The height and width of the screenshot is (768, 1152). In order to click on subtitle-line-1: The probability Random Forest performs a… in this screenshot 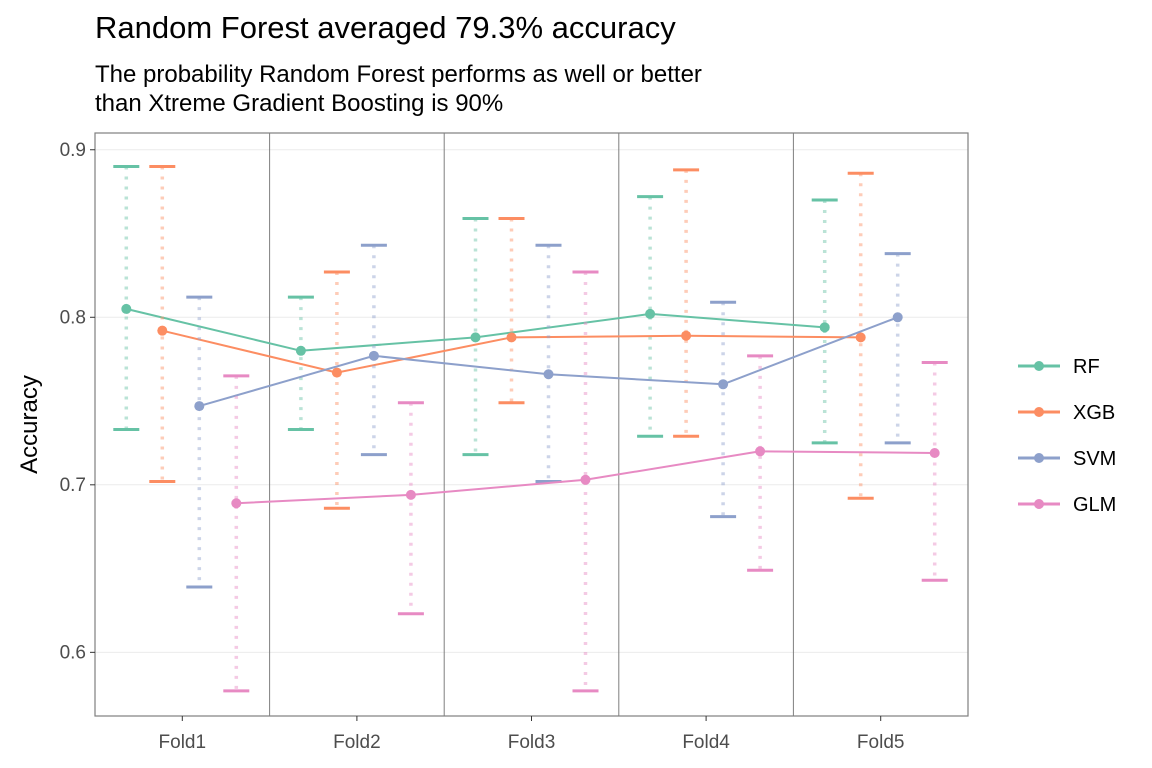, I will do `click(398, 74)`.